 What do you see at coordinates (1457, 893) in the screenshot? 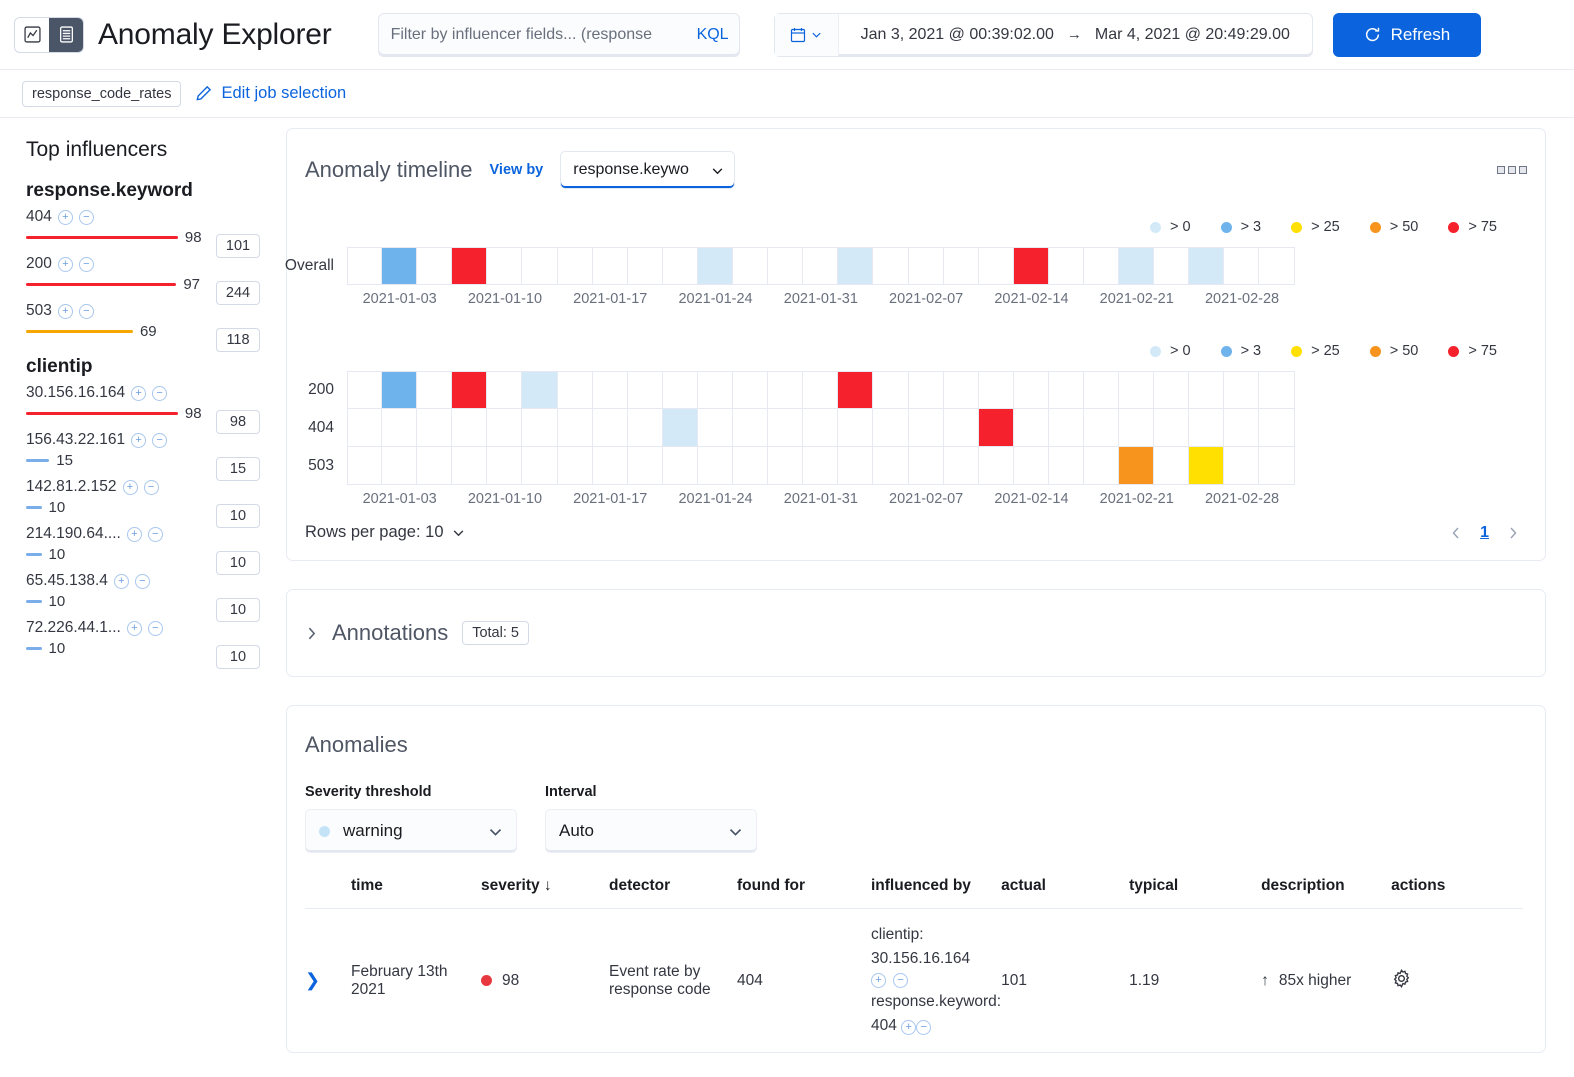
I see `column-header-actions: actions` at bounding box center [1457, 893].